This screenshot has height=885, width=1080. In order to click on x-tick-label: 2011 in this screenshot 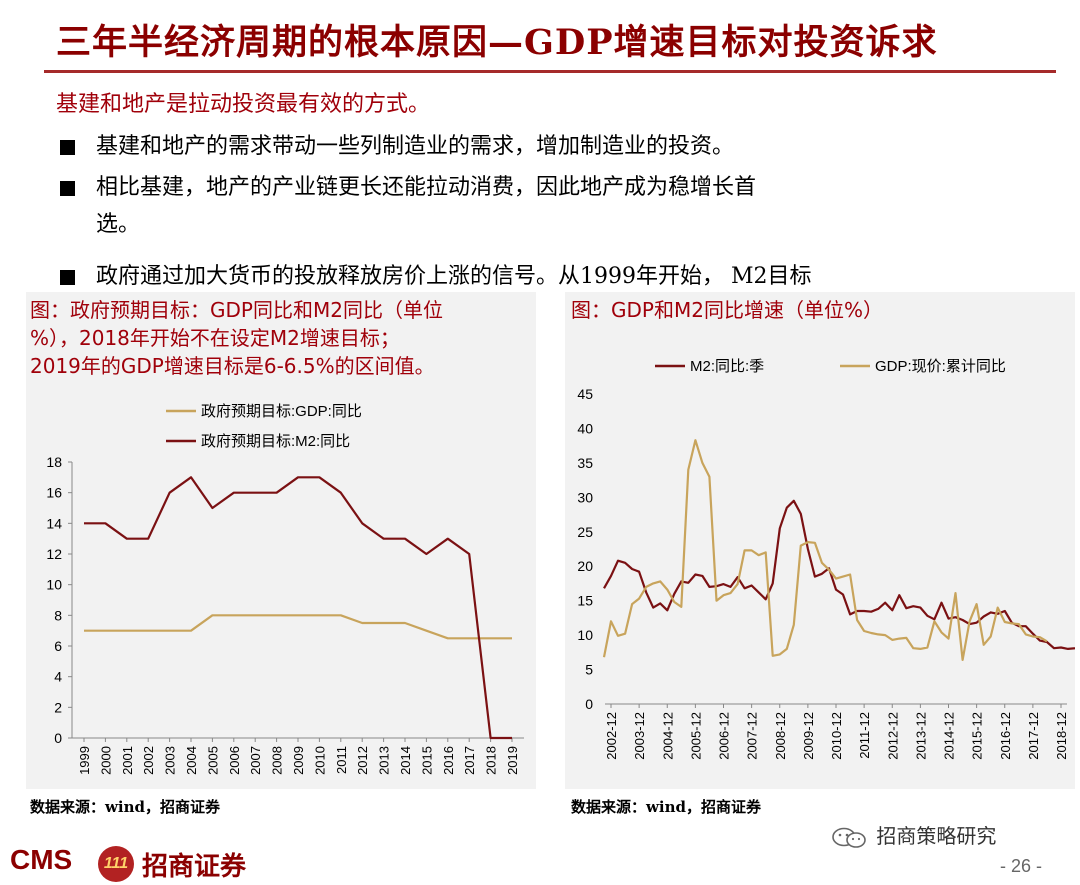, I will do `click(341, 760)`.